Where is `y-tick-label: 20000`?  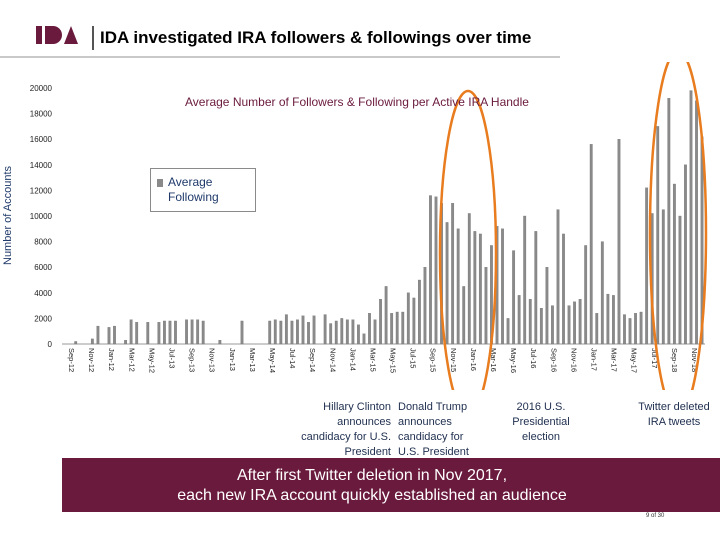
y-tick-label: 20000 is located at coordinates (41, 88).